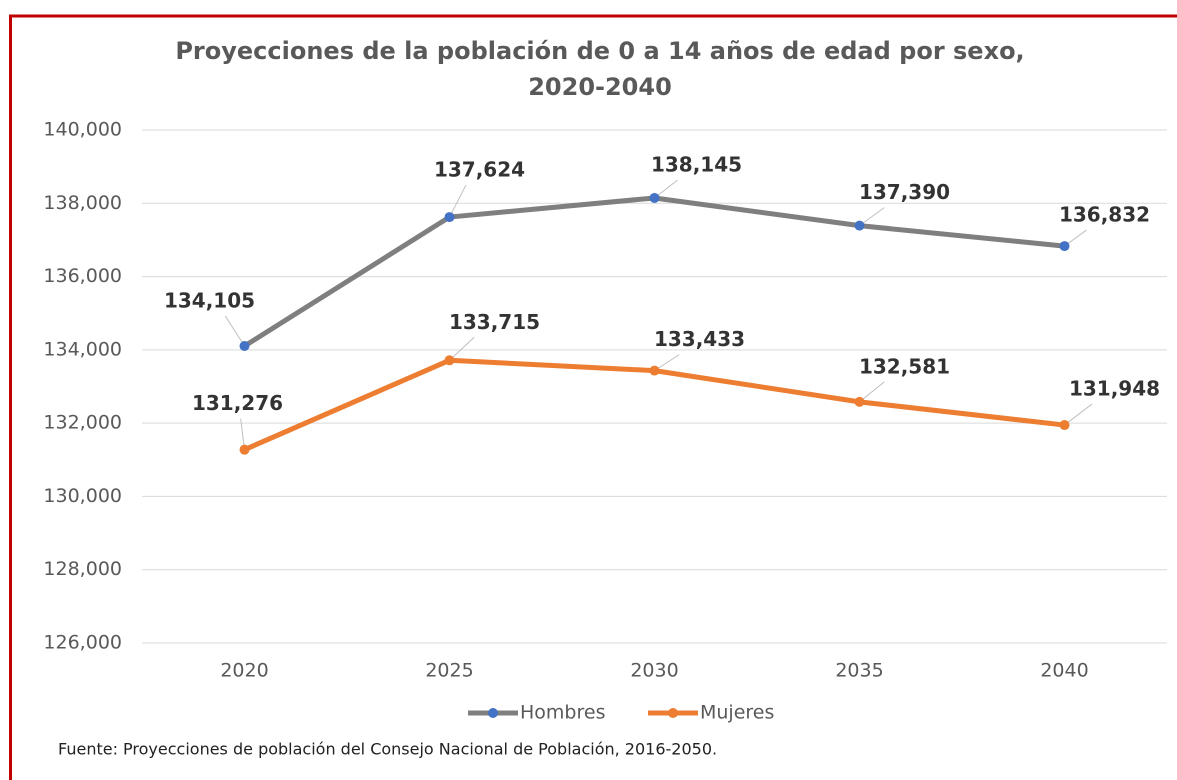 This screenshot has width=1177, height=780. I want to click on x-tick-label: 2025, so click(449, 671).